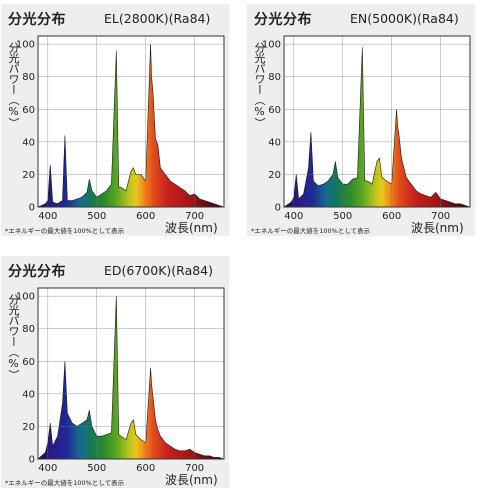 The image size is (480, 504). Describe the element at coordinates (377, 127) in the screenshot. I see `spectrum-area` at that location.